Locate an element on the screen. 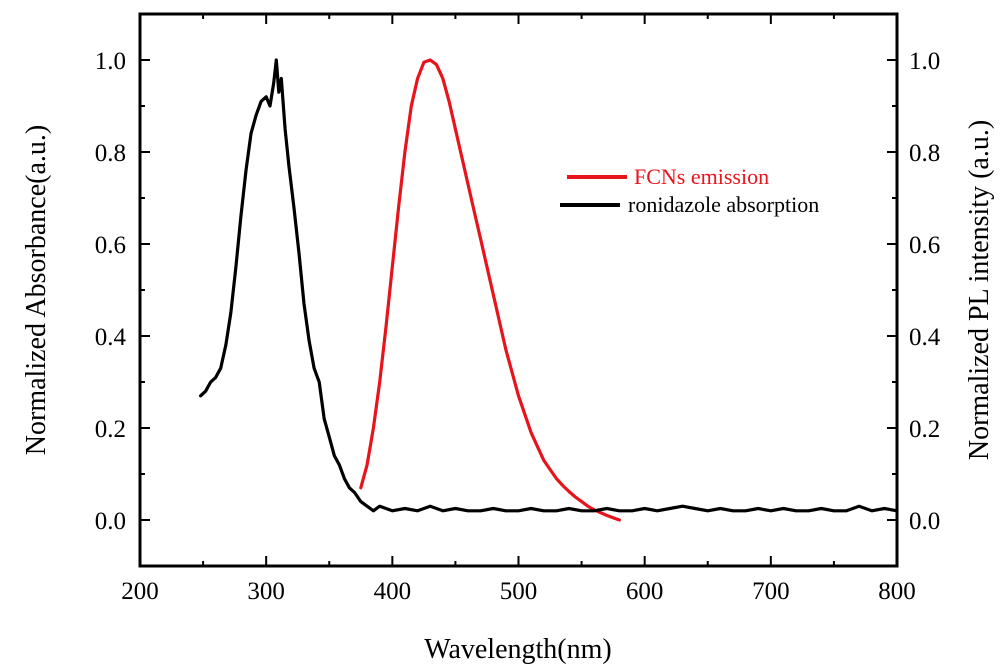 The width and height of the screenshot is (1004, 668). x-tick-label: 200 is located at coordinates (140, 591).